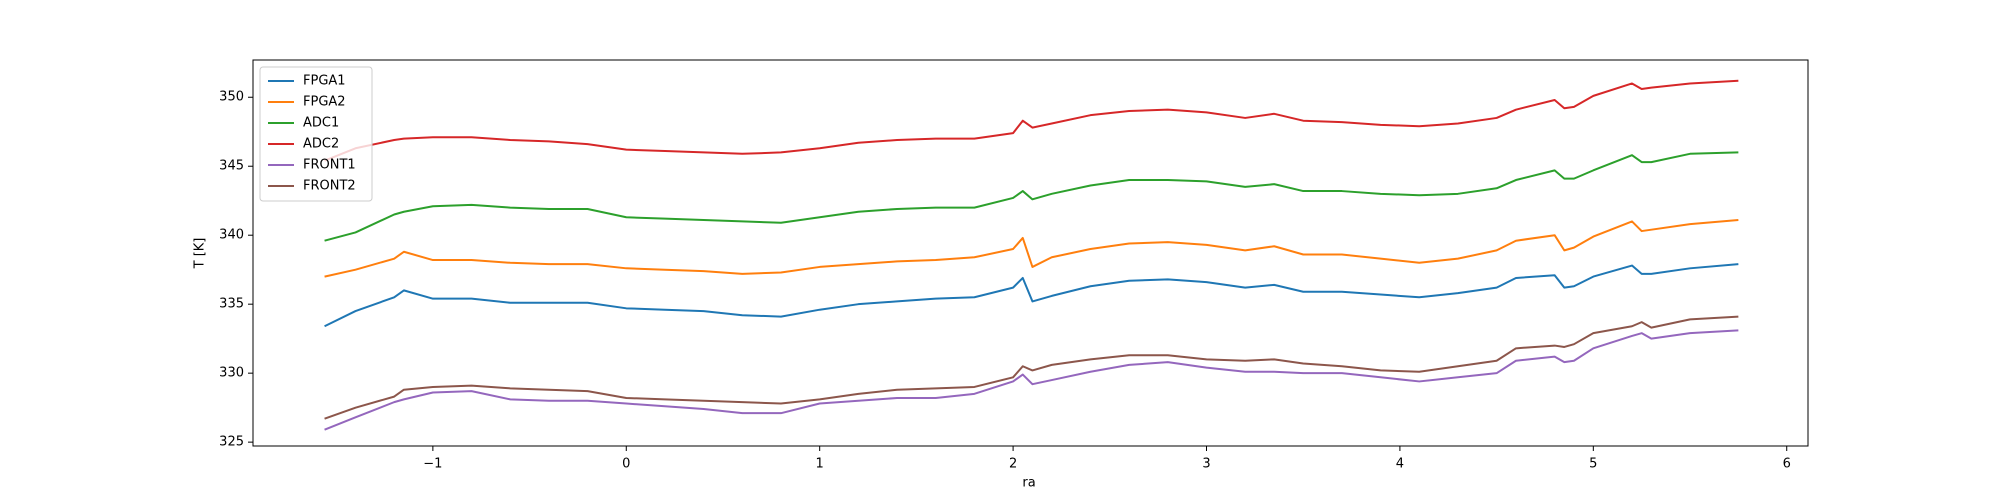 Image resolution: width=2000 pixels, height=500 pixels. What do you see at coordinates (321, 144) in the screenshot?
I see `legend-label: ADC2` at bounding box center [321, 144].